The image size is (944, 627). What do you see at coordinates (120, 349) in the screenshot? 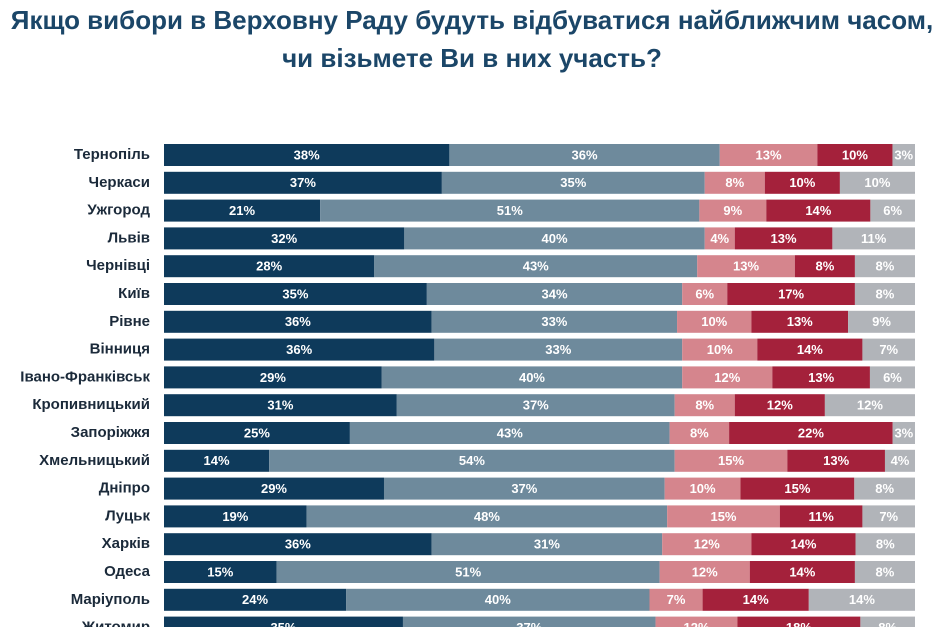
I see `y-tick-label: Вінниця` at bounding box center [120, 349].